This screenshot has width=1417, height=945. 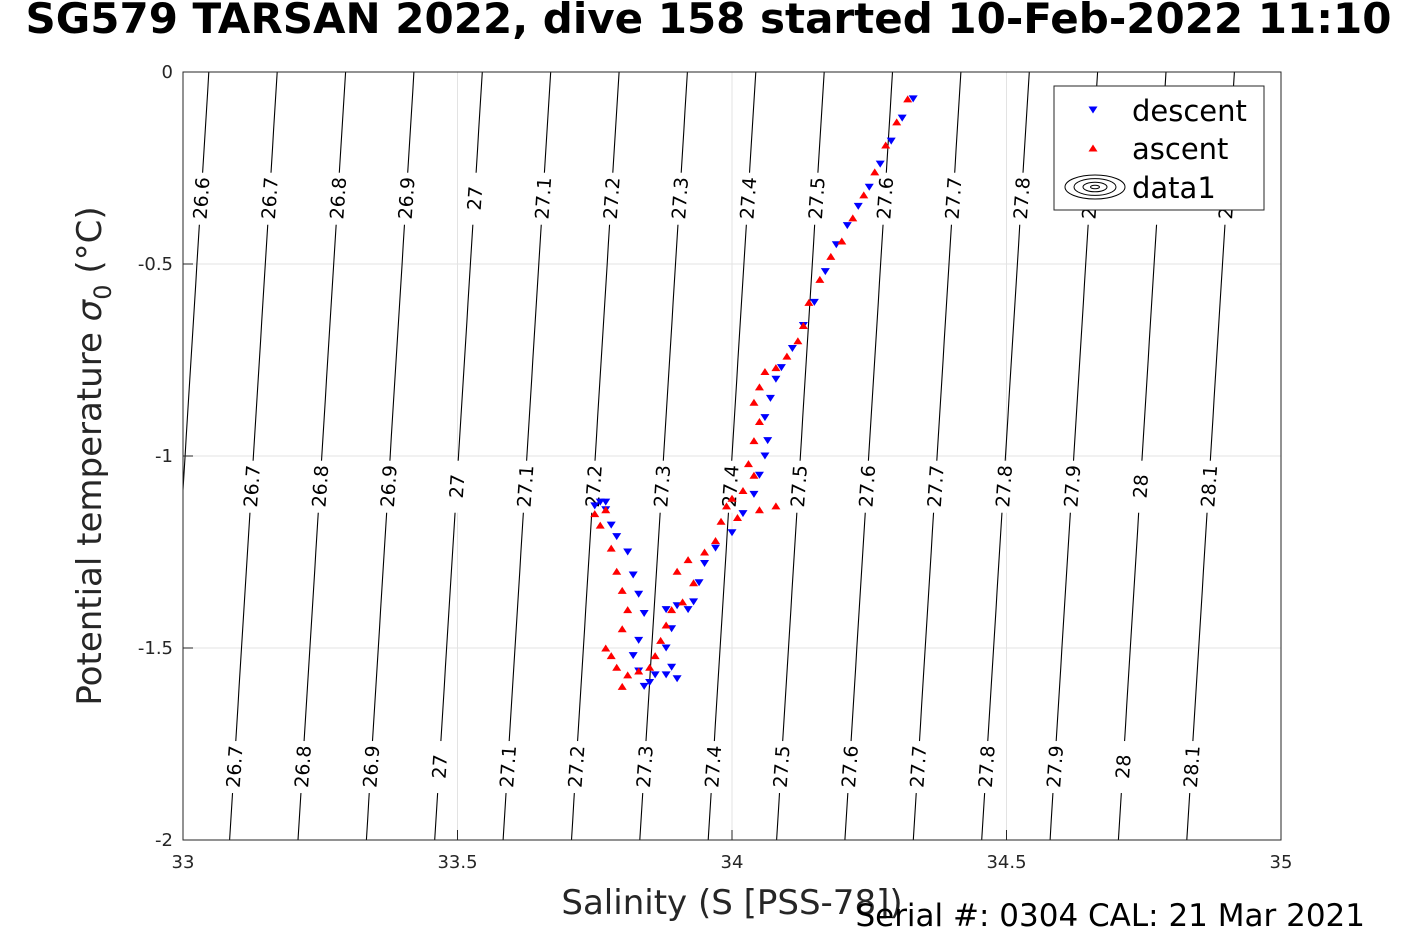 I want to click on isopycnal-label: 26.8, so click(x=303, y=767).